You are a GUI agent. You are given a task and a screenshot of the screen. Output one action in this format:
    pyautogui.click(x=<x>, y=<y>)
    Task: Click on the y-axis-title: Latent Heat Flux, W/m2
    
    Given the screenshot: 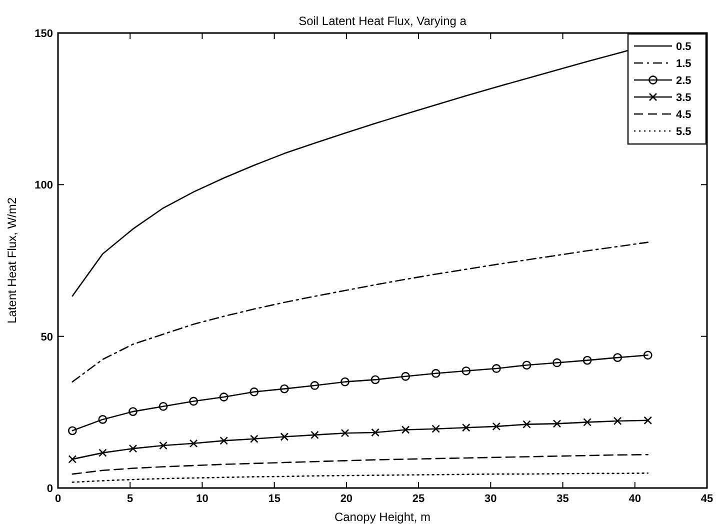 What is the action you would take?
    pyautogui.click(x=12, y=260)
    